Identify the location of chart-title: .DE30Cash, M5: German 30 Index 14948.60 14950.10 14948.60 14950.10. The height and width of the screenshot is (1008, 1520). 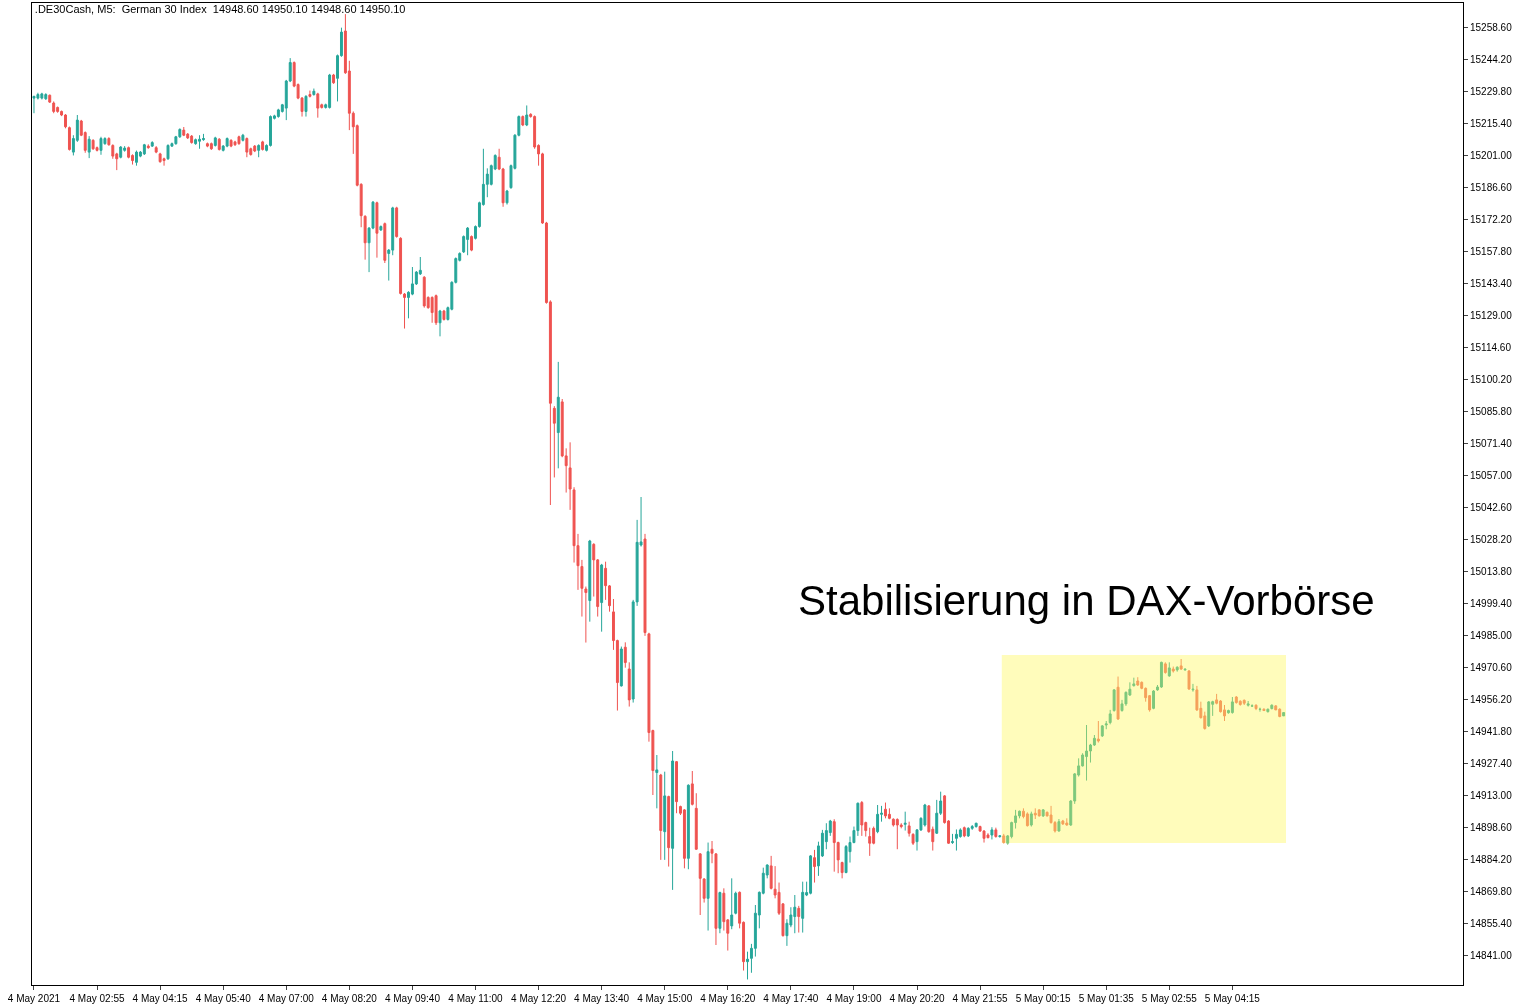
(220, 8).